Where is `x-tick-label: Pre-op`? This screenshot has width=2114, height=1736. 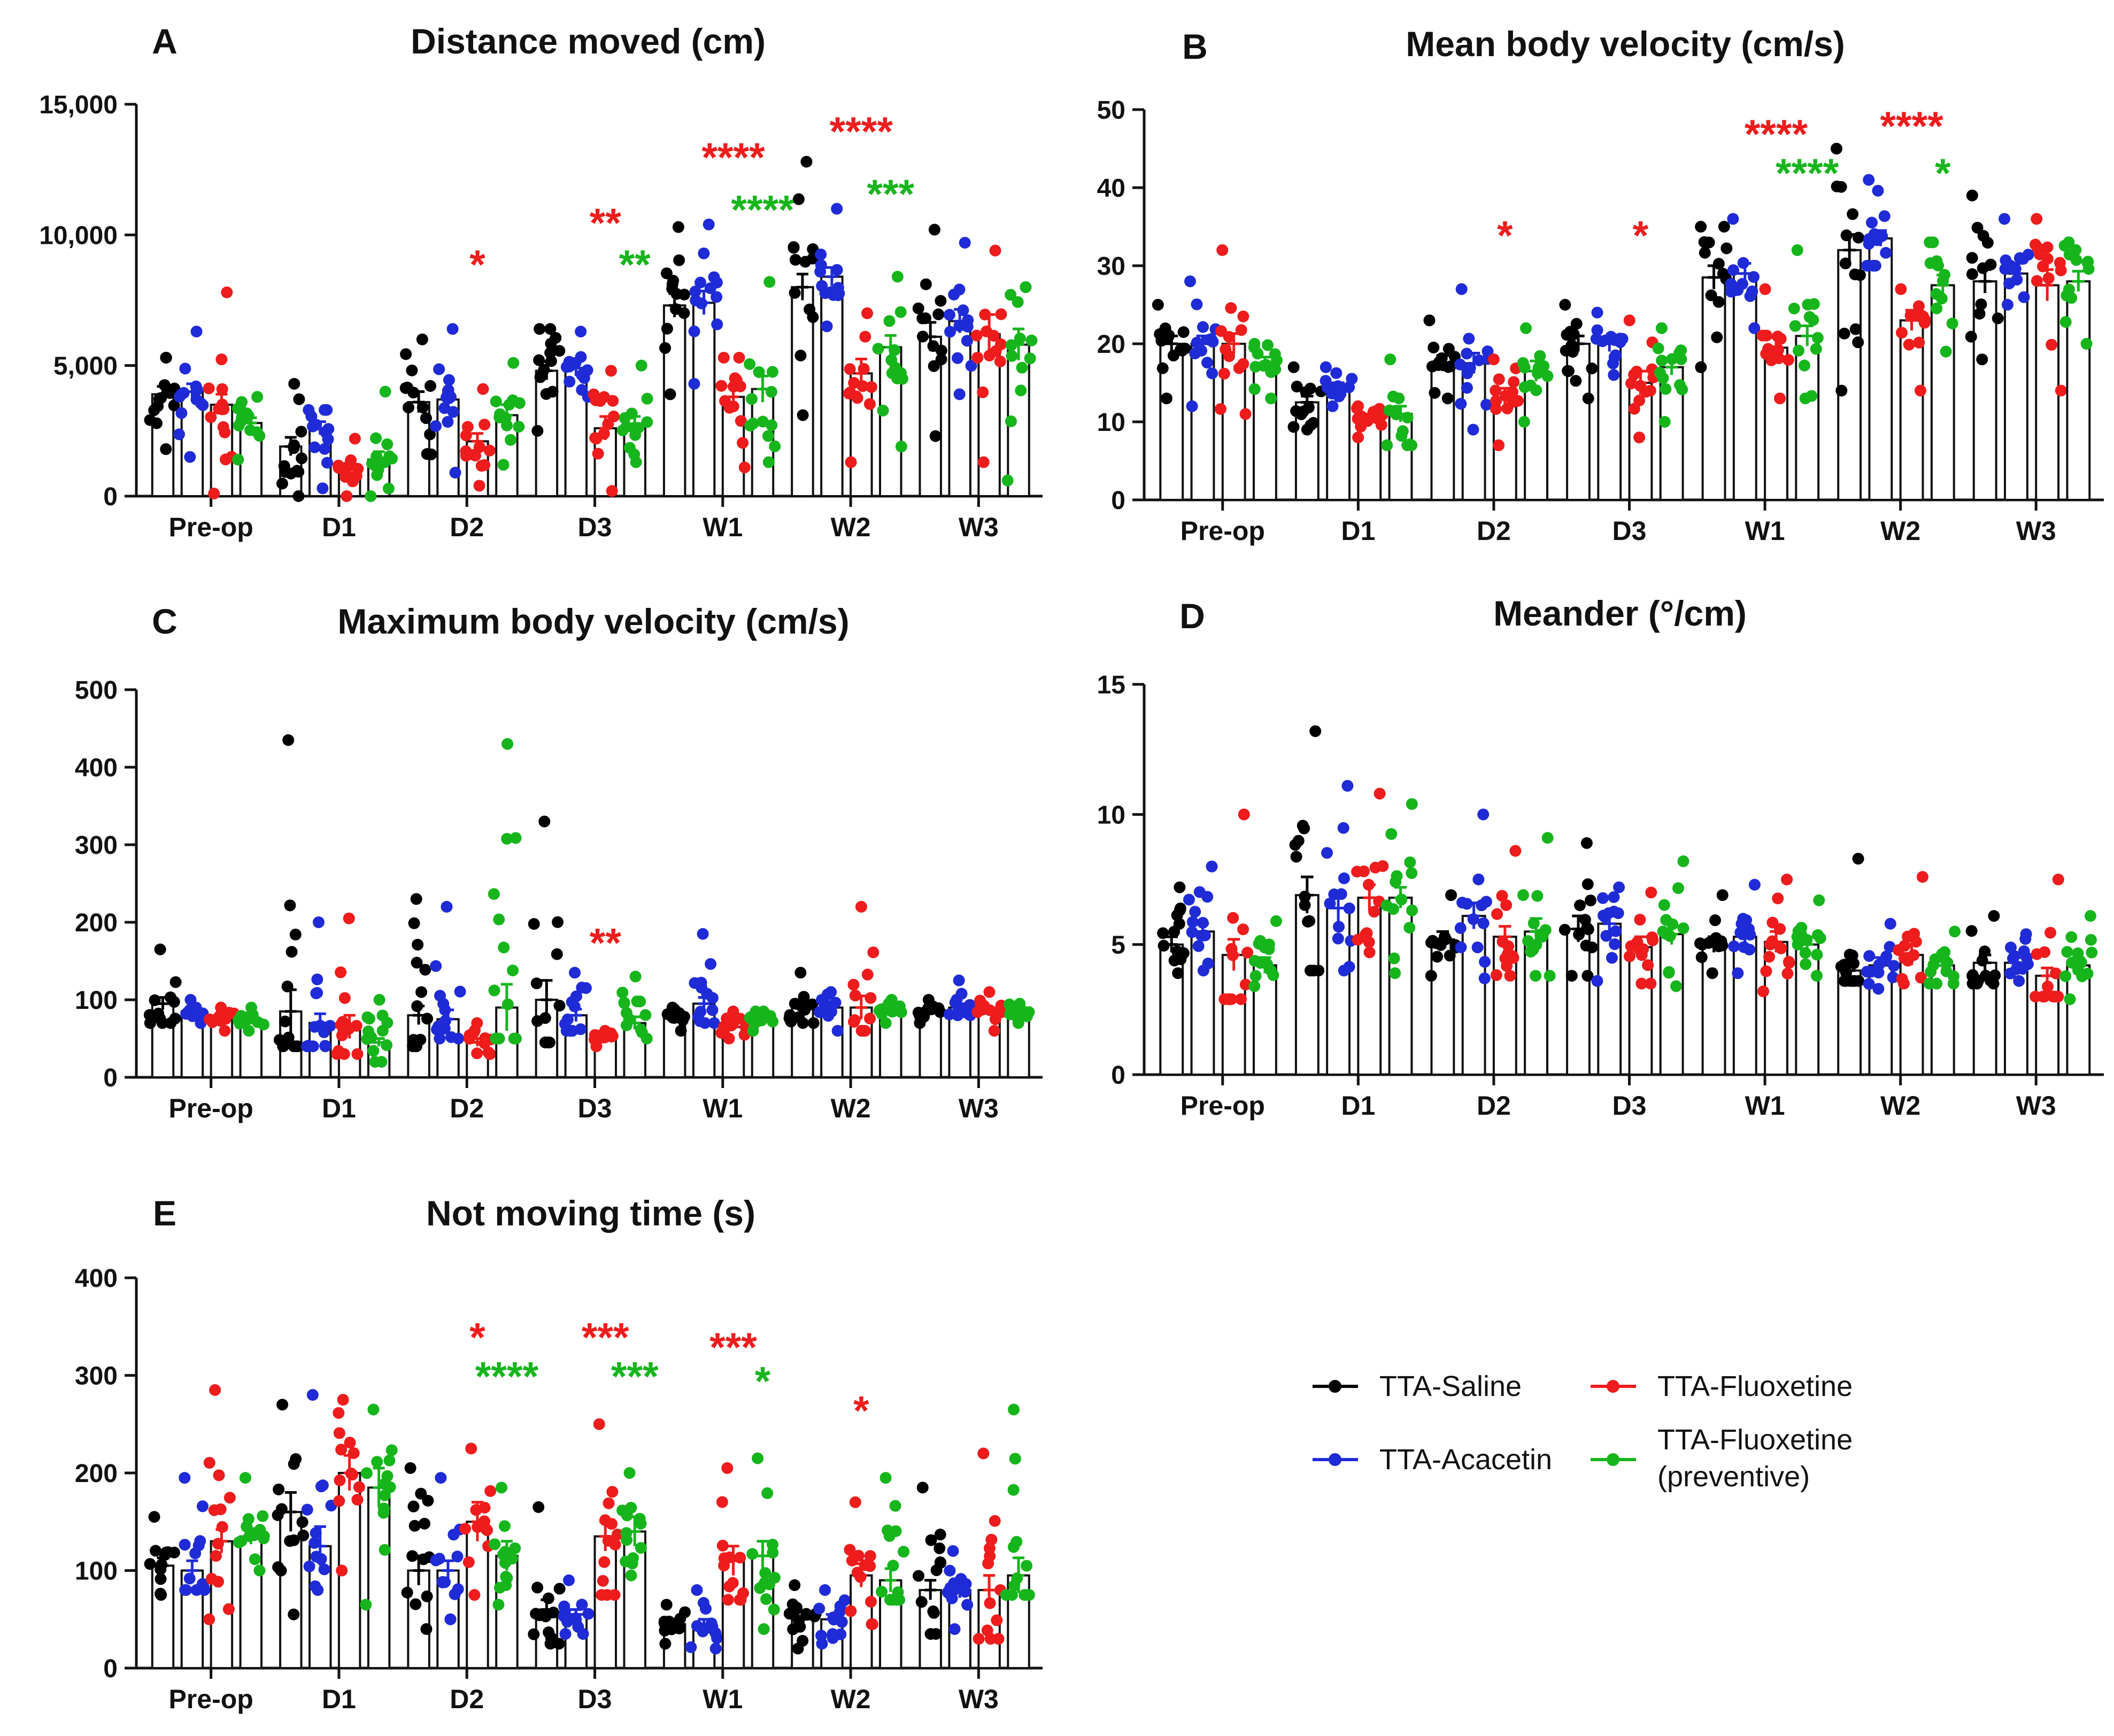
x-tick-label: Pre-op is located at coordinates (1223, 531).